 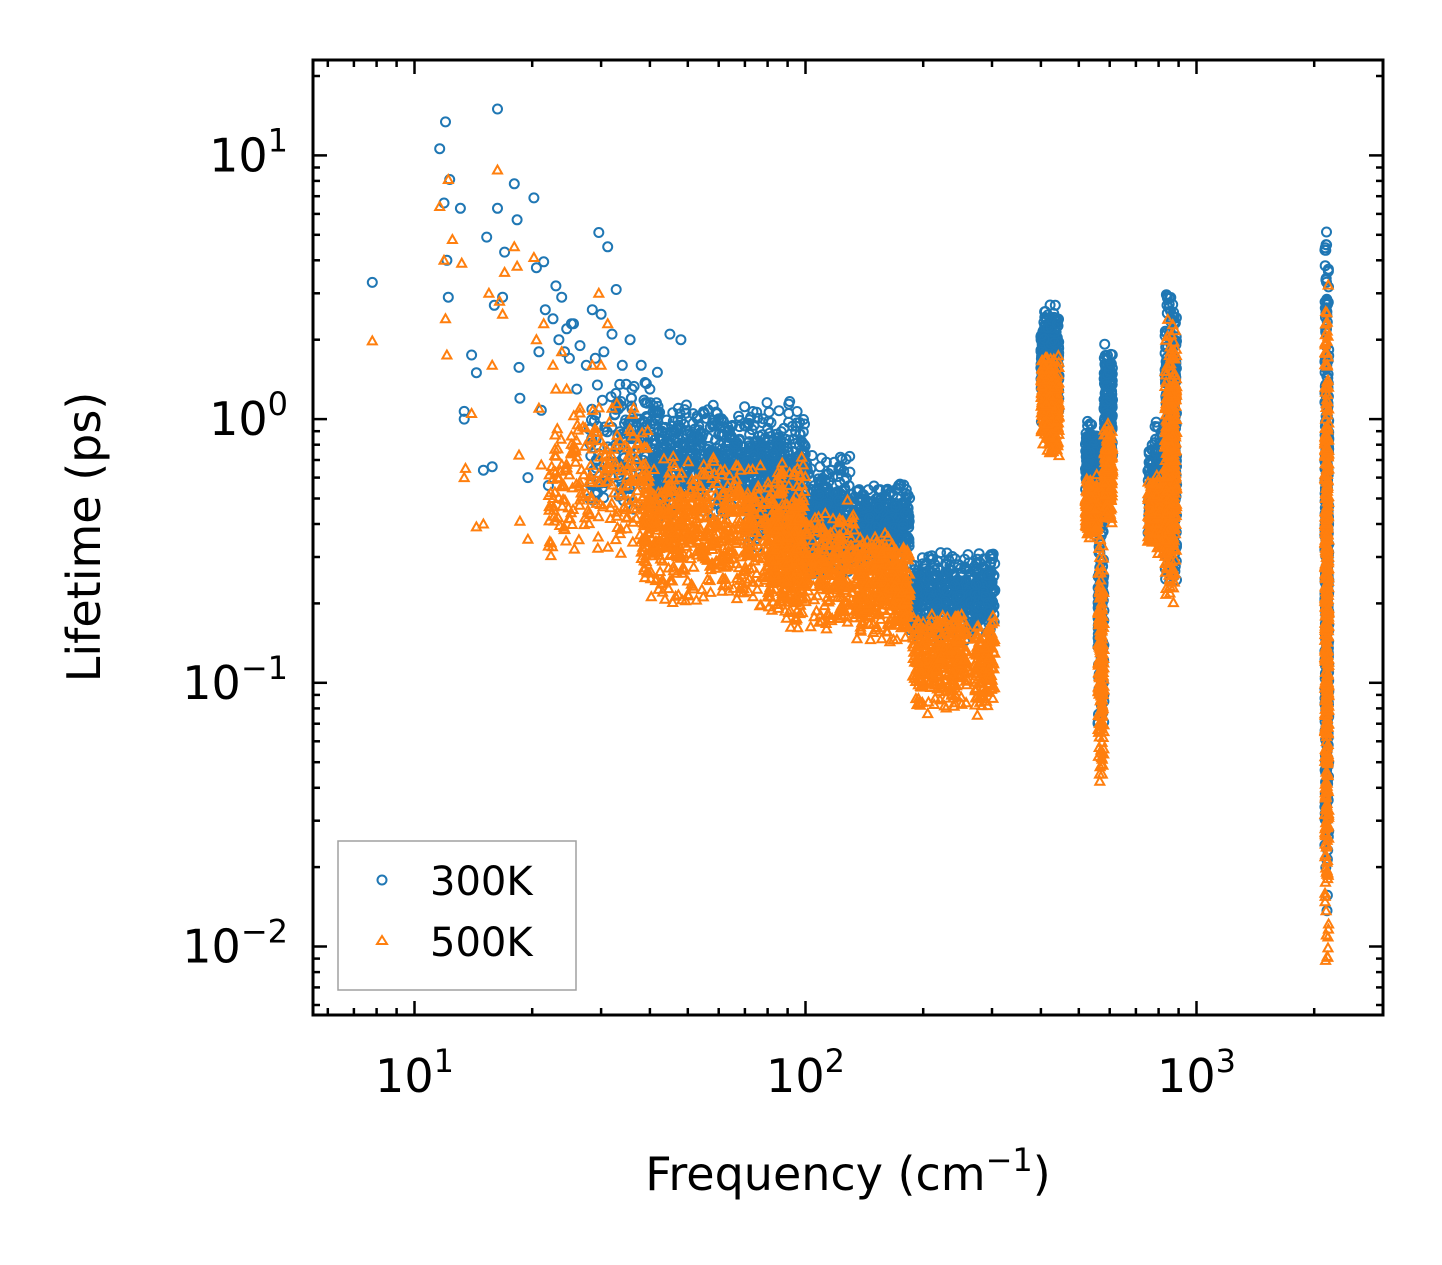 What do you see at coordinates (878, 490) in the screenshot?
I see `data-point-300K-1936` at bounding box center [878, 490].